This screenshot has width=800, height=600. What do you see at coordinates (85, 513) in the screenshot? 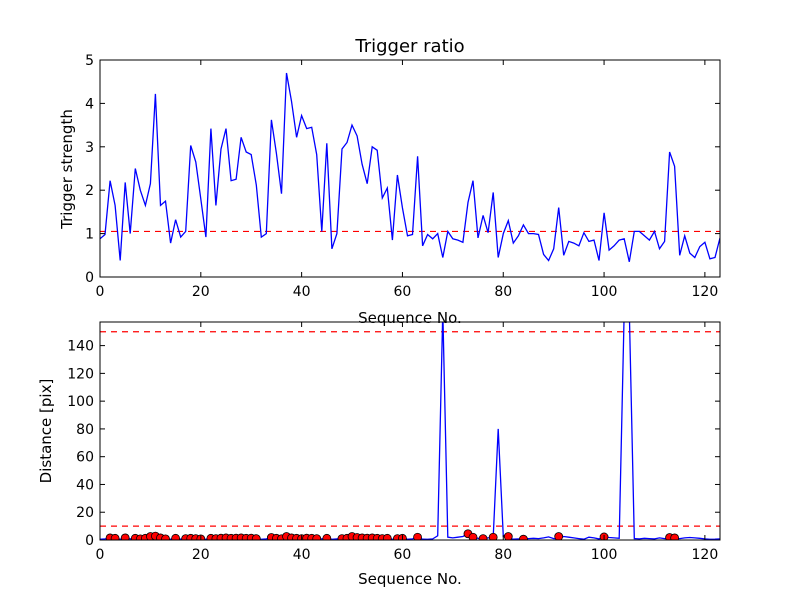
I see `y-tick-label: 20` at bounding box center [85, 513].